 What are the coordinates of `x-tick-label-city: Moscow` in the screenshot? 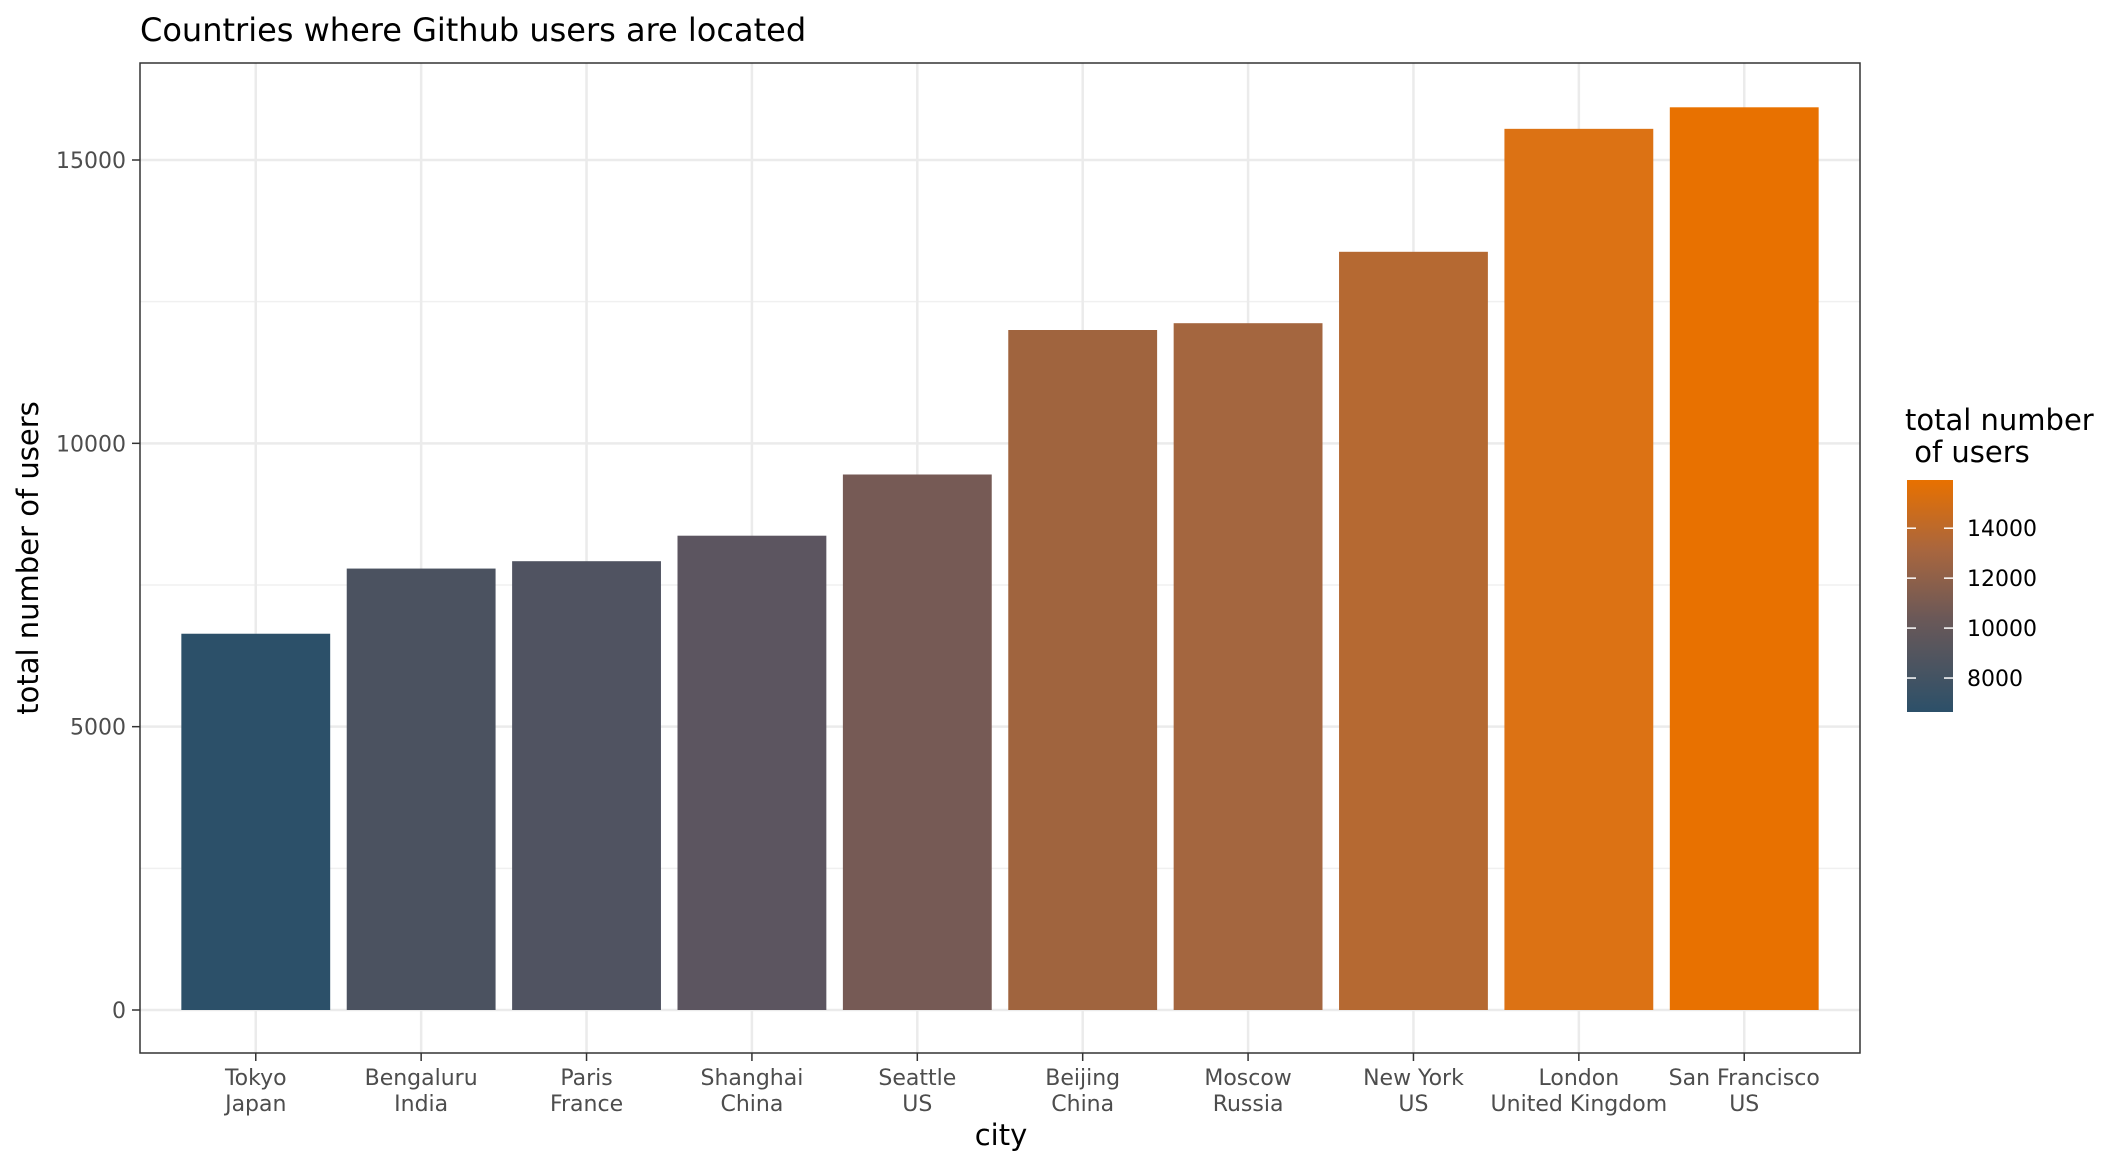 It's located at (1247, 1078).